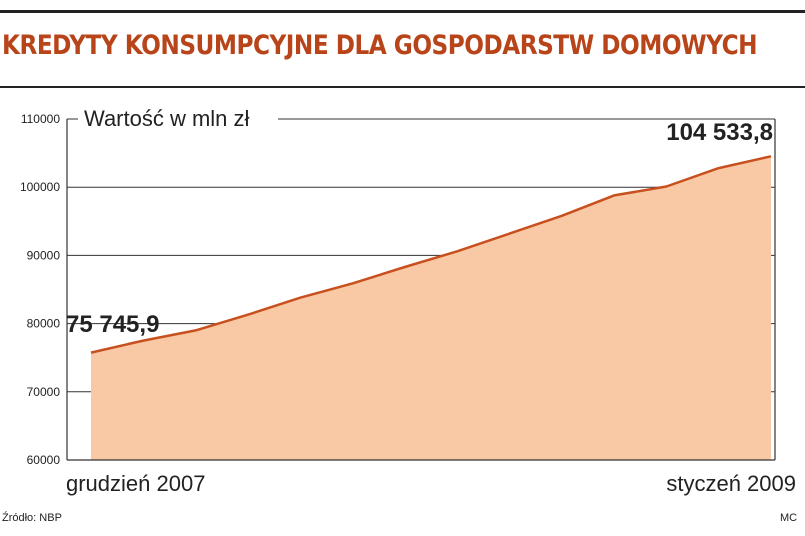  I want to click on ylabel-backdrop, so click(178, 117).